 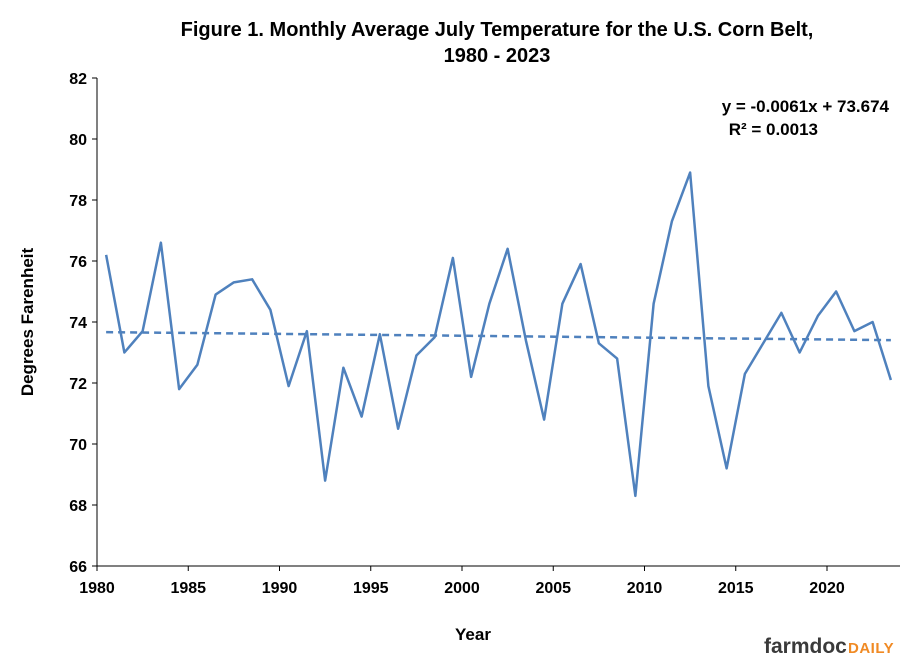 What do you see at coordinates (78, 140) in the screenshot?
I see `y-tick-label: 80` at bounding box center [78, 140].